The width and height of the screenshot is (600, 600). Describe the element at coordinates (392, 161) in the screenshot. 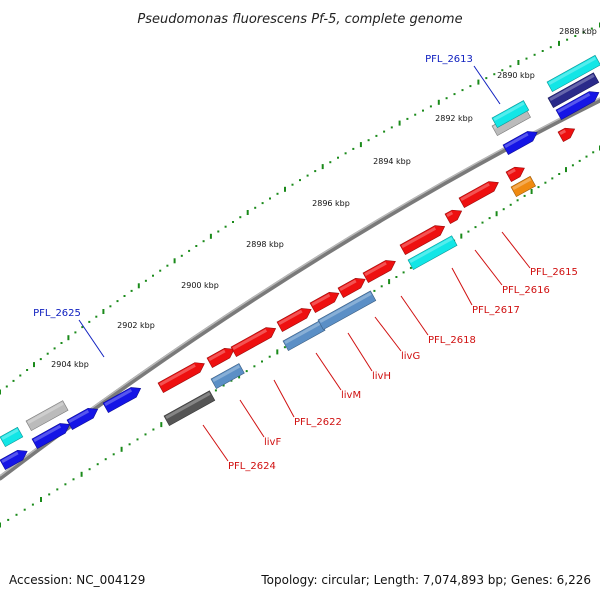

I see `scale-label: 2894 kbp` at that location.